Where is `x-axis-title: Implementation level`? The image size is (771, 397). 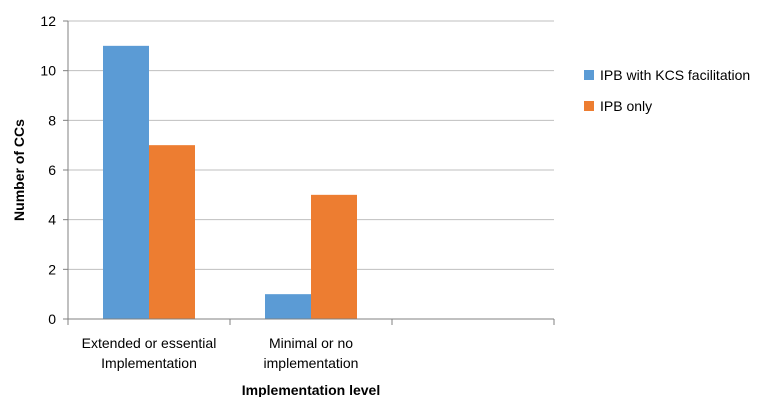 x-axis-title: Implementation level is located at coordinates (311, 389).